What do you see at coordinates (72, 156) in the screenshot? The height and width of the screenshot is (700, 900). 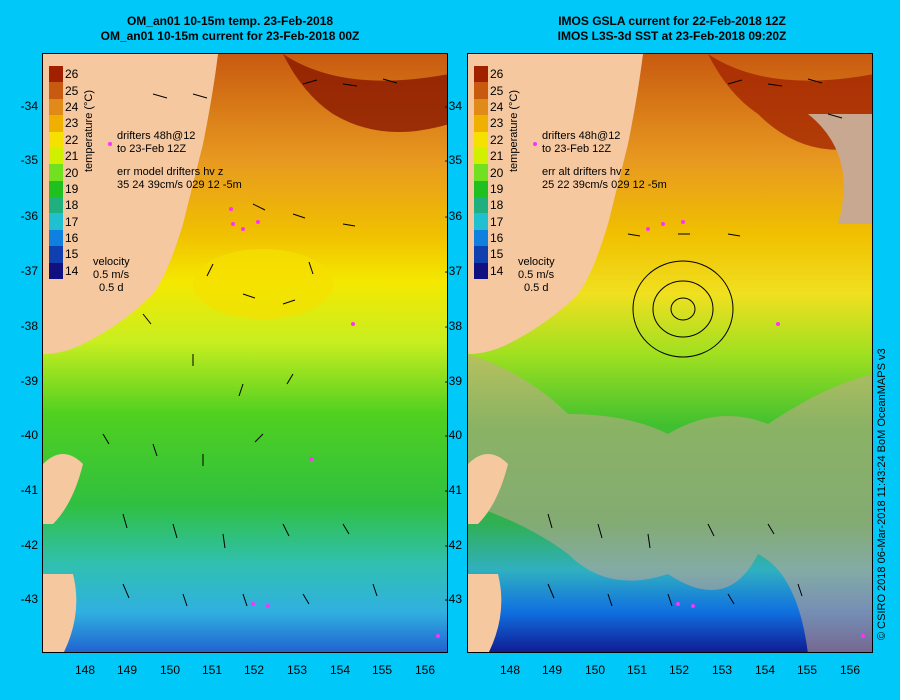 I see `colorbar-tick-label: 21` at bounding box center [72, 156].